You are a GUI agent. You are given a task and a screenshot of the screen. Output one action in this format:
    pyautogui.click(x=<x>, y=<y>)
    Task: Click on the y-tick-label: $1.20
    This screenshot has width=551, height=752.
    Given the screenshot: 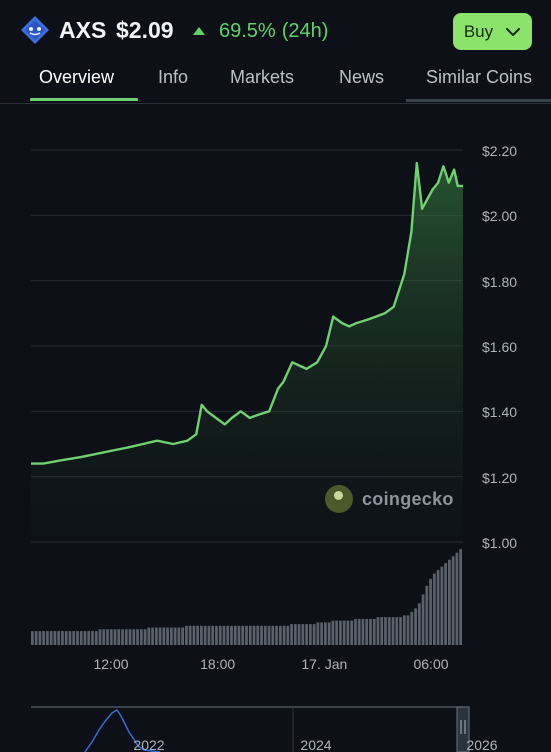 What is the action you would take?
    pyautogui.click(x=500, y=477)
    